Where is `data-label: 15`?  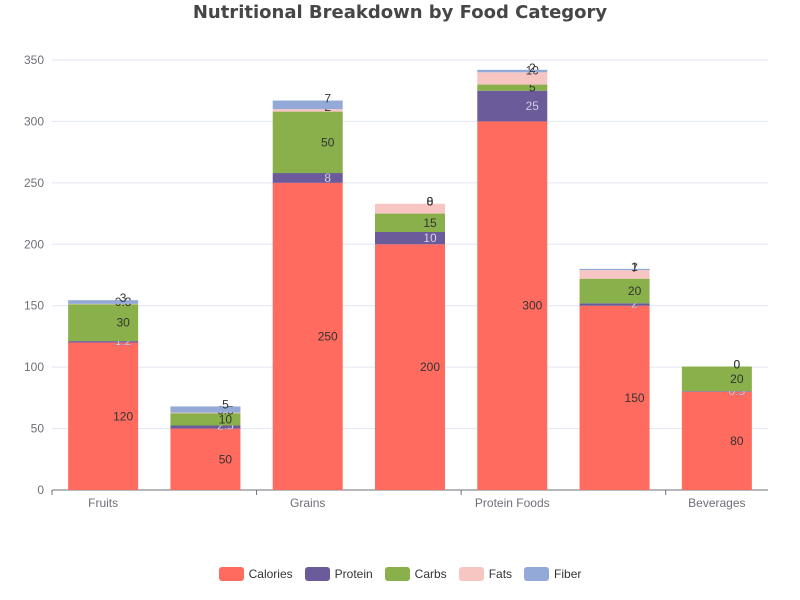 data-label: 15 is located at coordinates (430, 223).